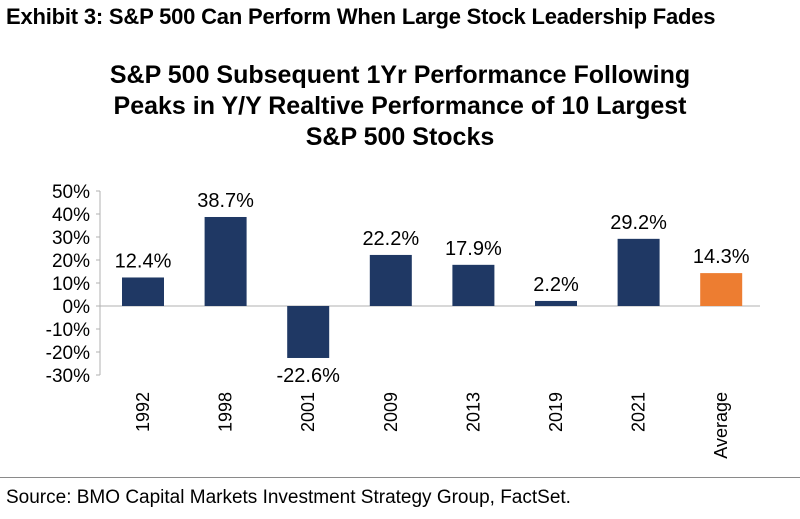 This screenshot has width=800, height=519. What do you see at coordinates (391, 412) in the screenshot?
I see `x-category-label: 2009` at bounding box center [391, 412].